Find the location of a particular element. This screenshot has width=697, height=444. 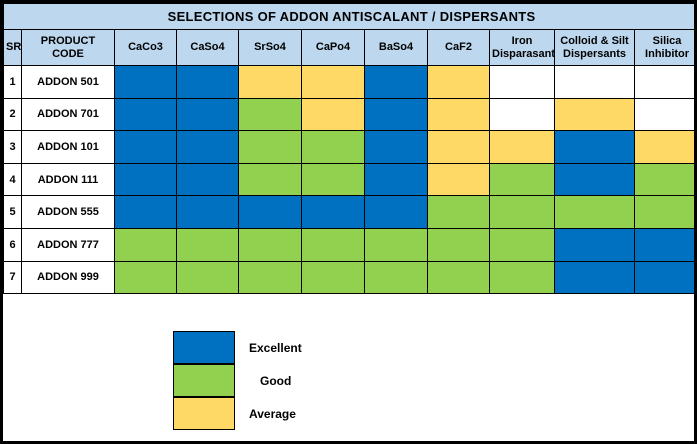

sr-cell: 2 is located at coordinates (12, 114).